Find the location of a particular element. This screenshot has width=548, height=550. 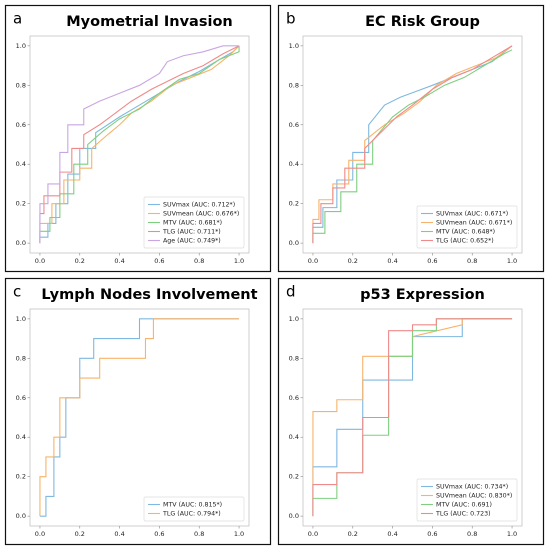

chart-title: Myometrial Invasion is located at coordinates (149, 22).